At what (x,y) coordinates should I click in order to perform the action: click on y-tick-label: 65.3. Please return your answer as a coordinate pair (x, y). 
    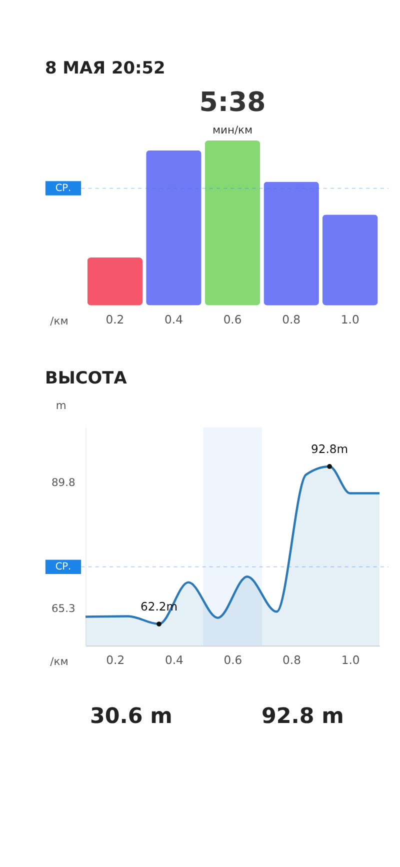
    Looking at the image, I should click on (63, 609).